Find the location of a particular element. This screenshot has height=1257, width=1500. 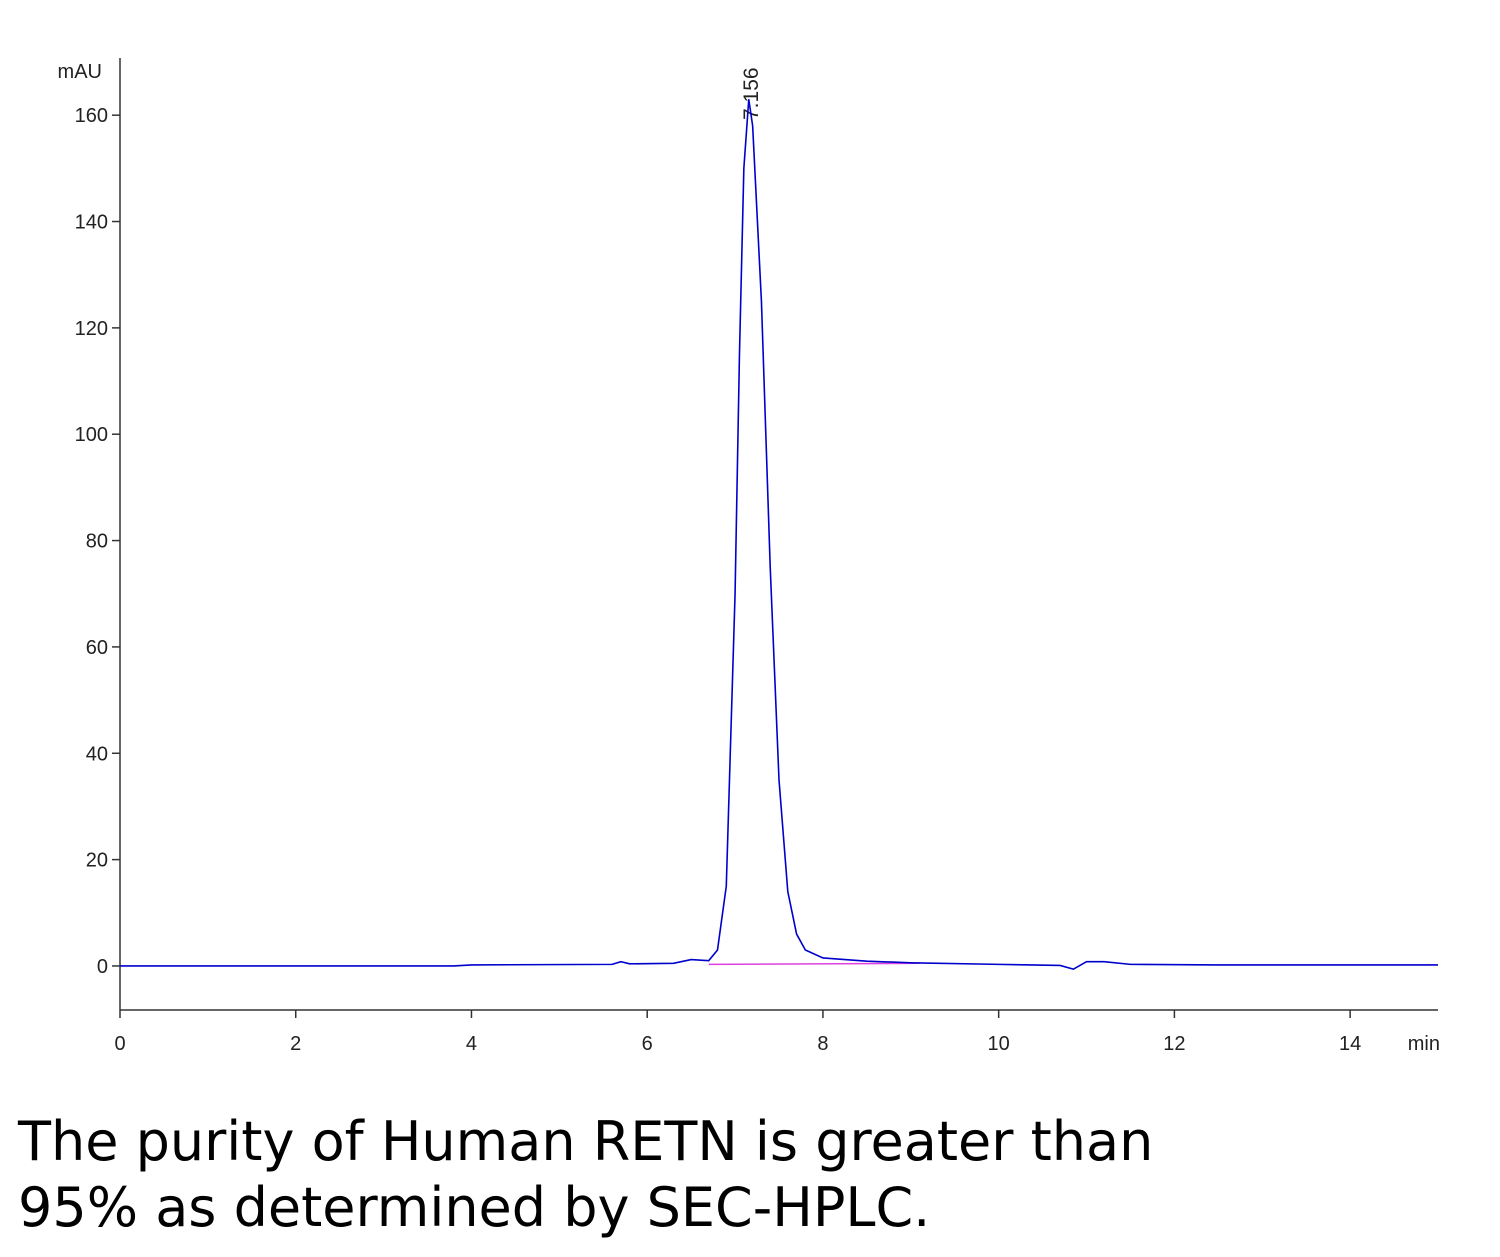

y-tick-label: 100 is located at coordinates (91, 435).